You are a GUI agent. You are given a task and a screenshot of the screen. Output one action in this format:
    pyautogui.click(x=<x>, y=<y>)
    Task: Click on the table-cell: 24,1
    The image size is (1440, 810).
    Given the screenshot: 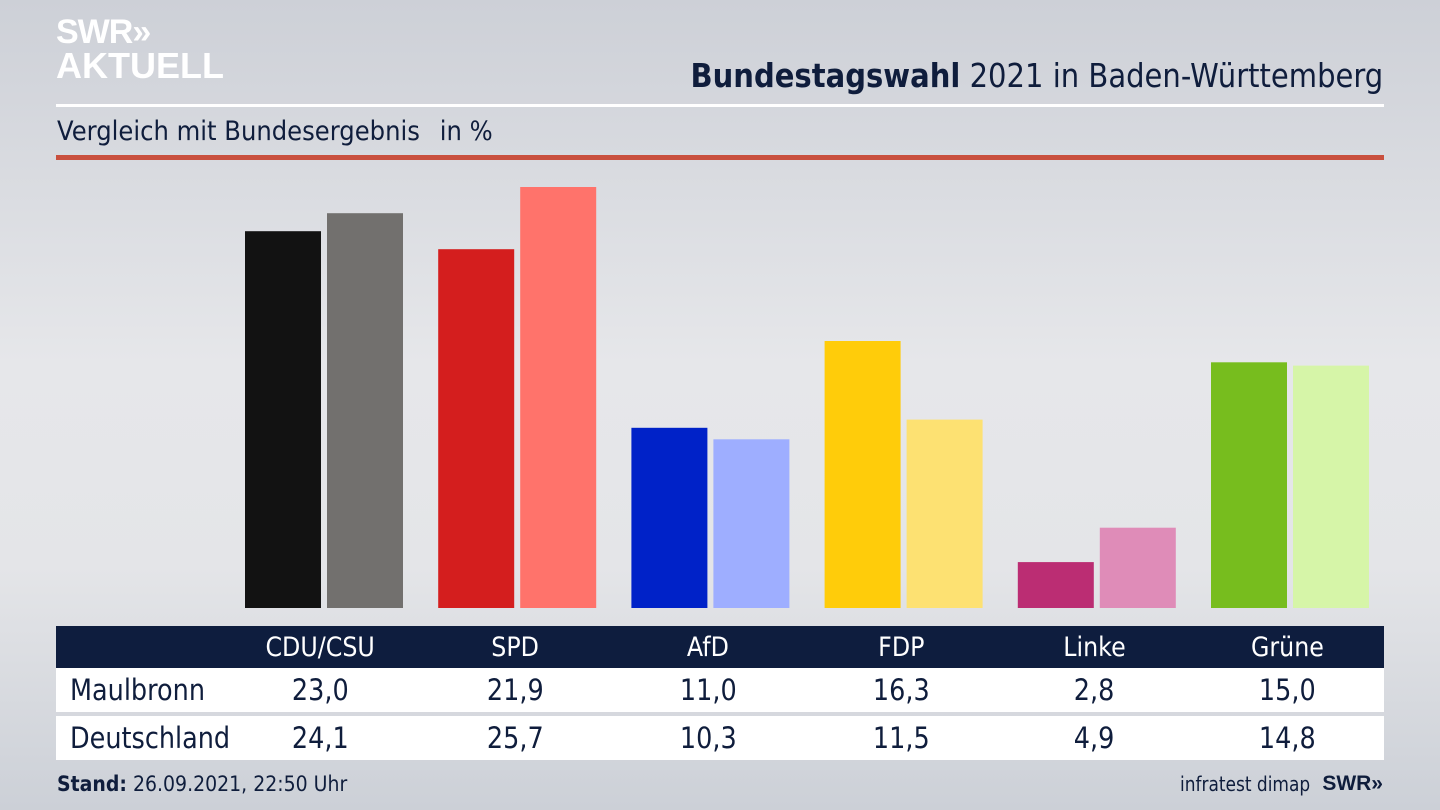 What is the action you would take?
    pyautogui.click(x=320, y=738)
    